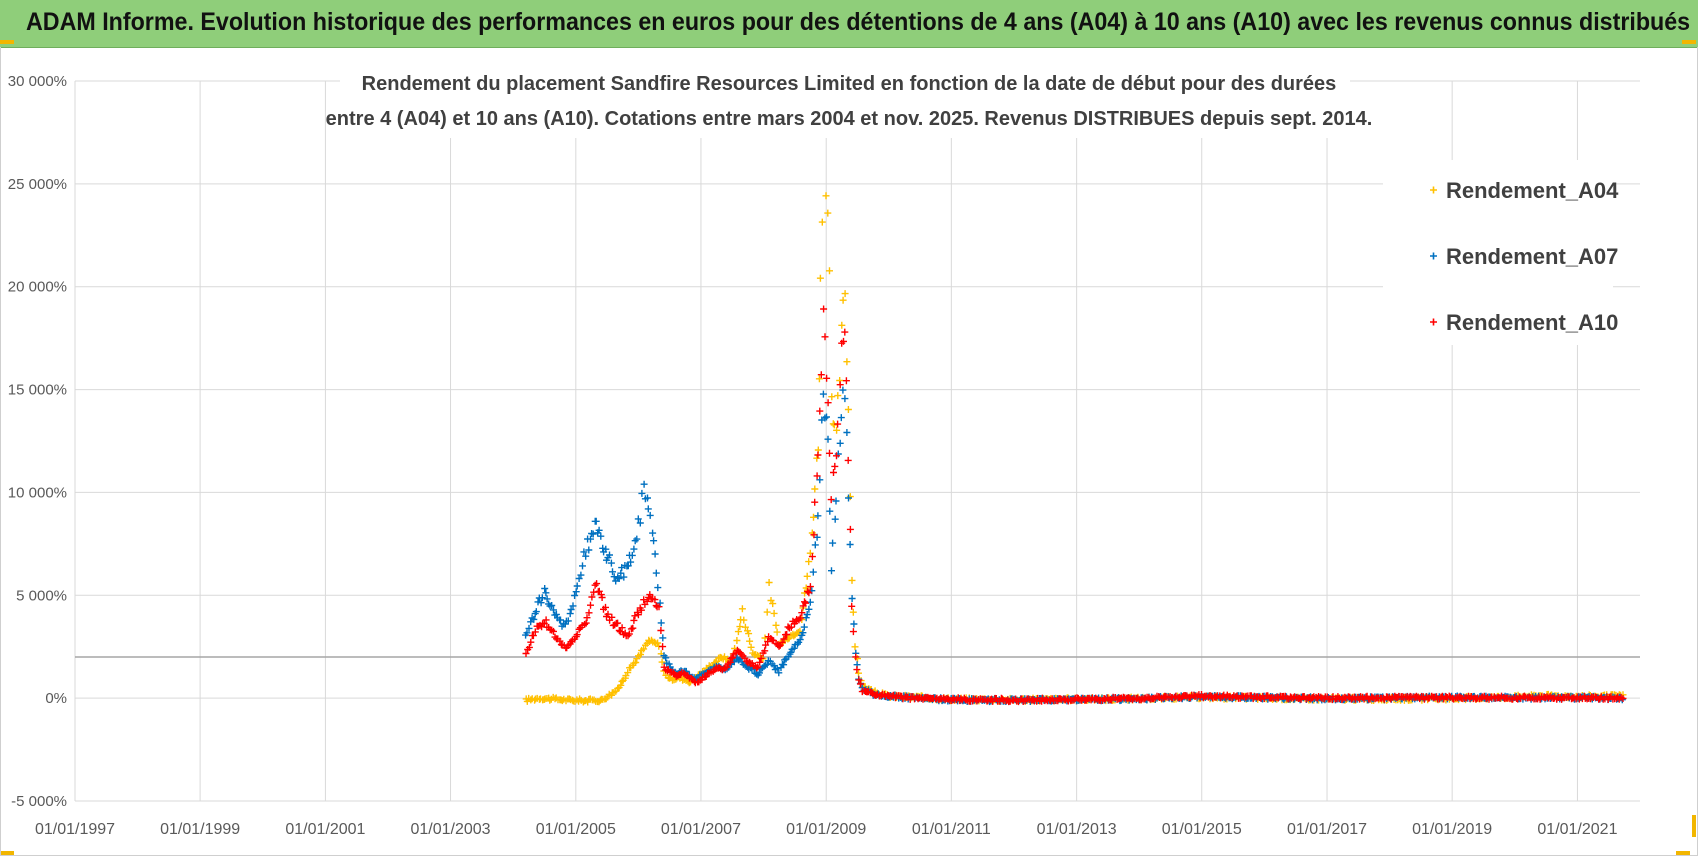 This screenshot has height=857, width=1698. Describe the element at coordinates (701, 829) in the screenshot. I see `x-tick-label: 01/01/2007` at that location.